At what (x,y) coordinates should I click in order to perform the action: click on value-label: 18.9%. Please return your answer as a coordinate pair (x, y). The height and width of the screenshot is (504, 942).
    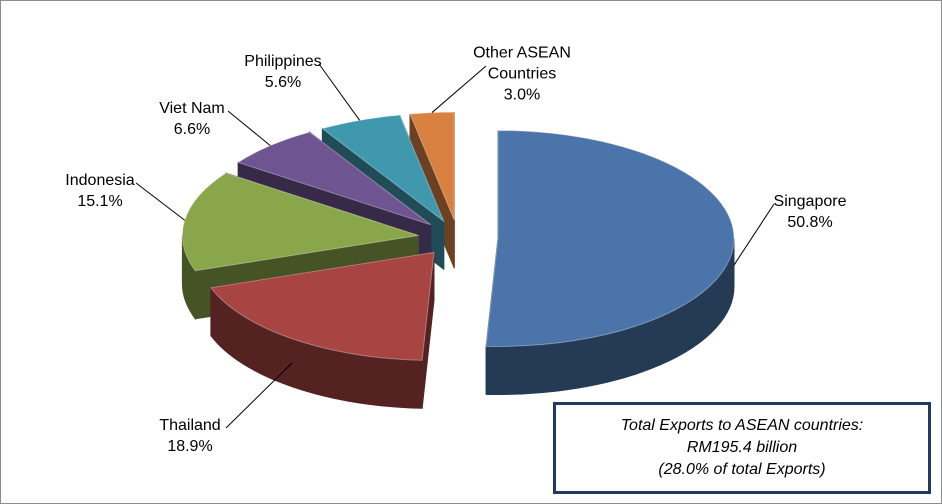
    Looking at the image, I should click on (190, 446).